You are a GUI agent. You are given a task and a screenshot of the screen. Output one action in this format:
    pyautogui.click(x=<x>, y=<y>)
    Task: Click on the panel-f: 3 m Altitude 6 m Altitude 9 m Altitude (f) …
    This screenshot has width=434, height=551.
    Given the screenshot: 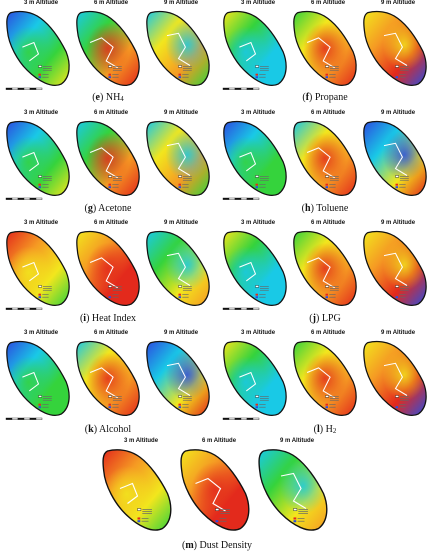 What is the action you would take?
    pyautogui.click(x=325, y=54)
    